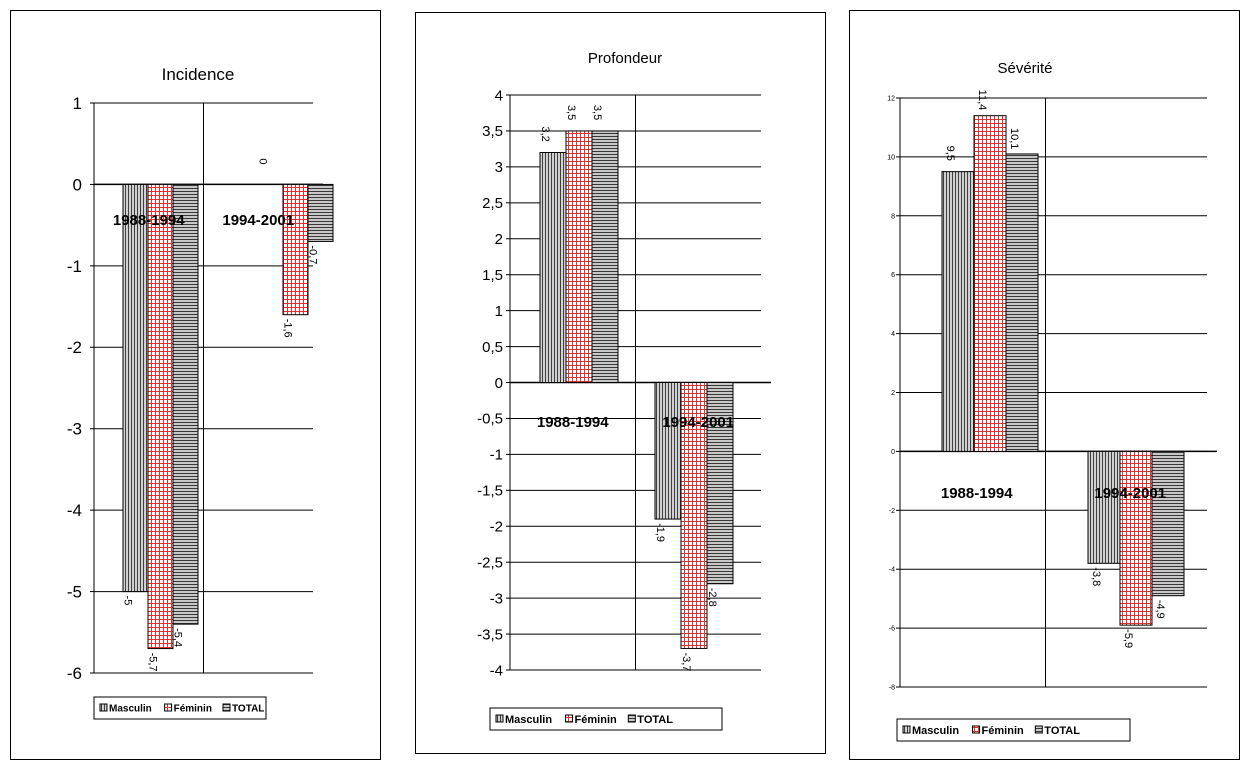  Describe the element at coordinates (128, 601) in the screenshot. I see `data-label: -5` at that location.